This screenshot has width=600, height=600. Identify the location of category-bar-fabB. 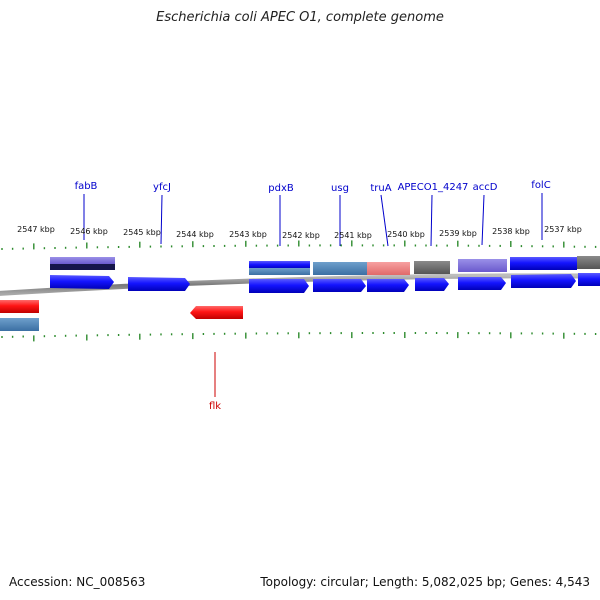
(82, 260).